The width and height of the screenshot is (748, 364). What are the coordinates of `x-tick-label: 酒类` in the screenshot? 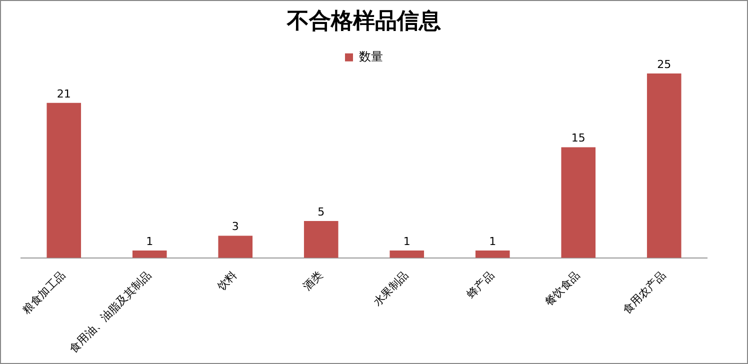 It's located at (313, 281).